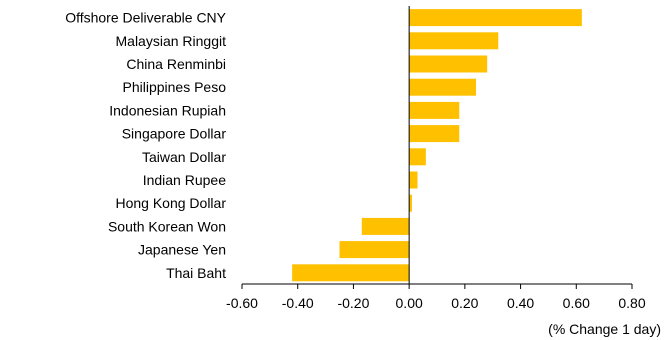 This screenshot has height=340, width=671. I want to click on category-label: Indian Rupee, so click(185, 180).